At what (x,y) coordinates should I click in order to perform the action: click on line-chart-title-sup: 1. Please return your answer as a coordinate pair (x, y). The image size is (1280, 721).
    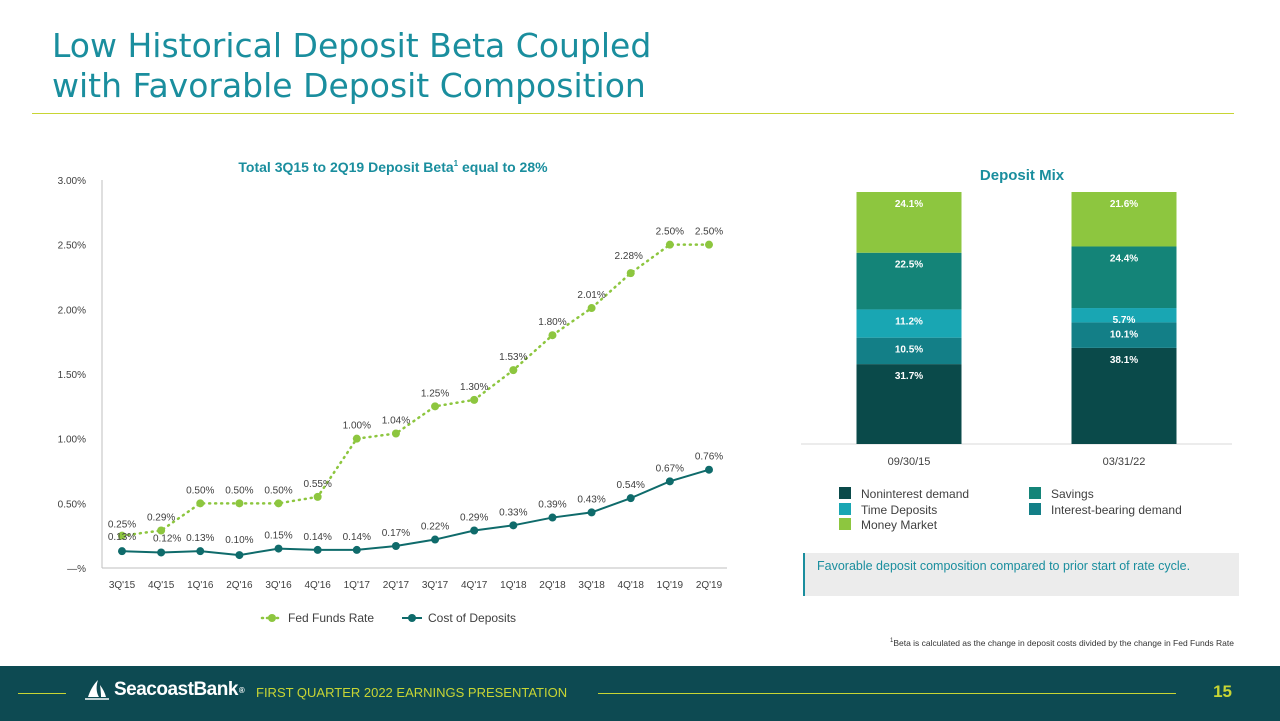
    Looking at the image, I should click on (456, 163).